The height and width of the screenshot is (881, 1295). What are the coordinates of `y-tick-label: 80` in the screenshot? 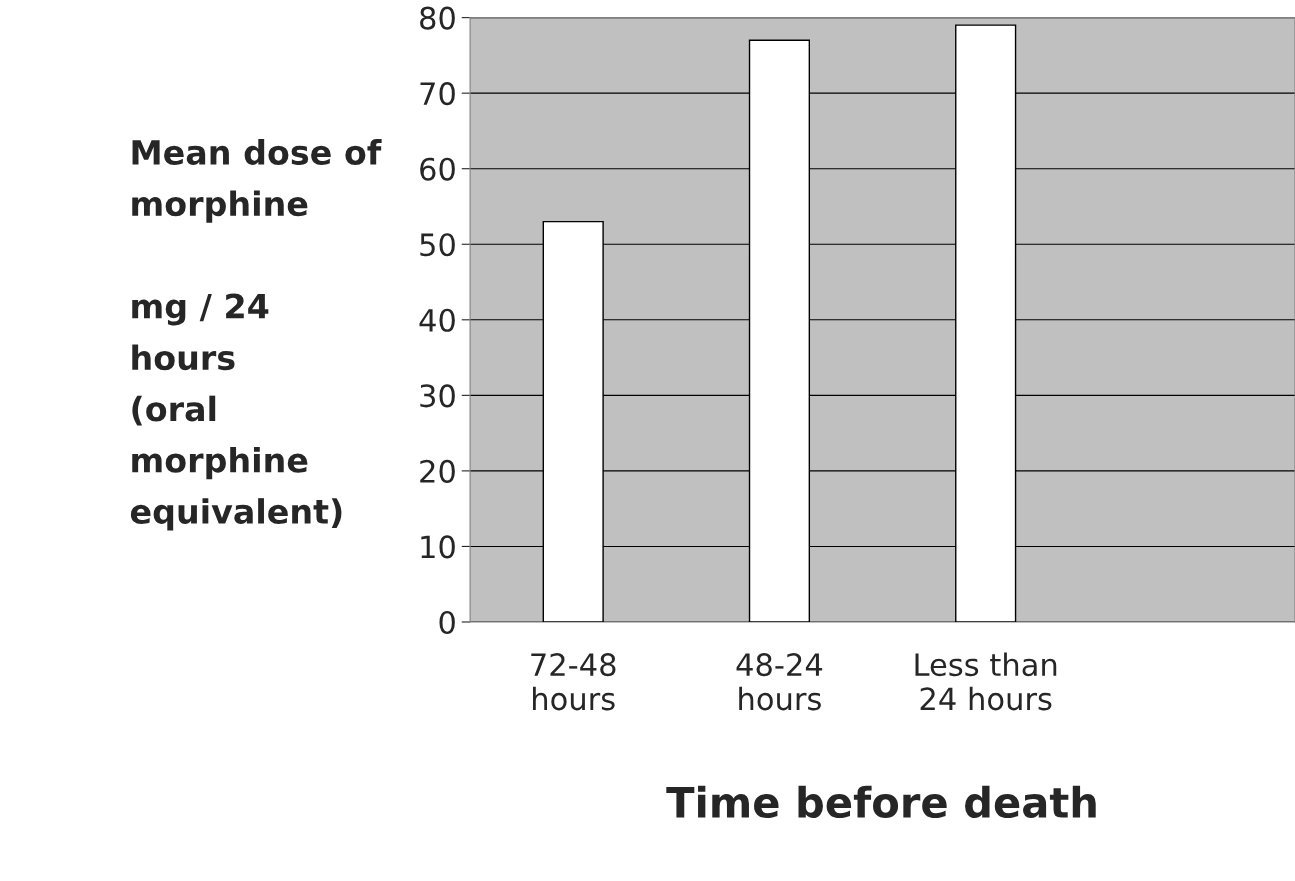 It's located at (437, 18).